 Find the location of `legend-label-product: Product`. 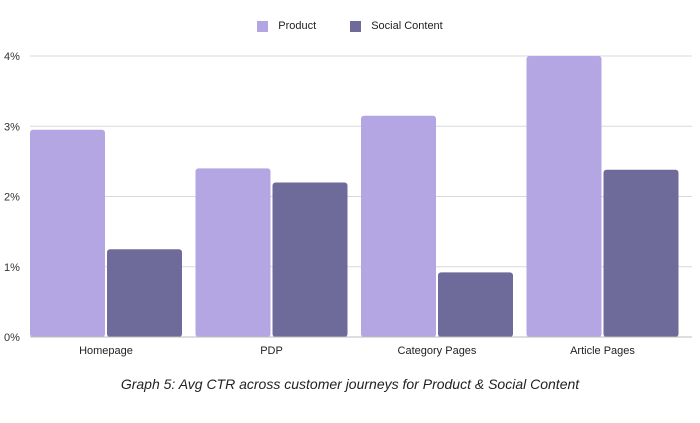

legend-label-product: Product is located at coordinates (297, 26).